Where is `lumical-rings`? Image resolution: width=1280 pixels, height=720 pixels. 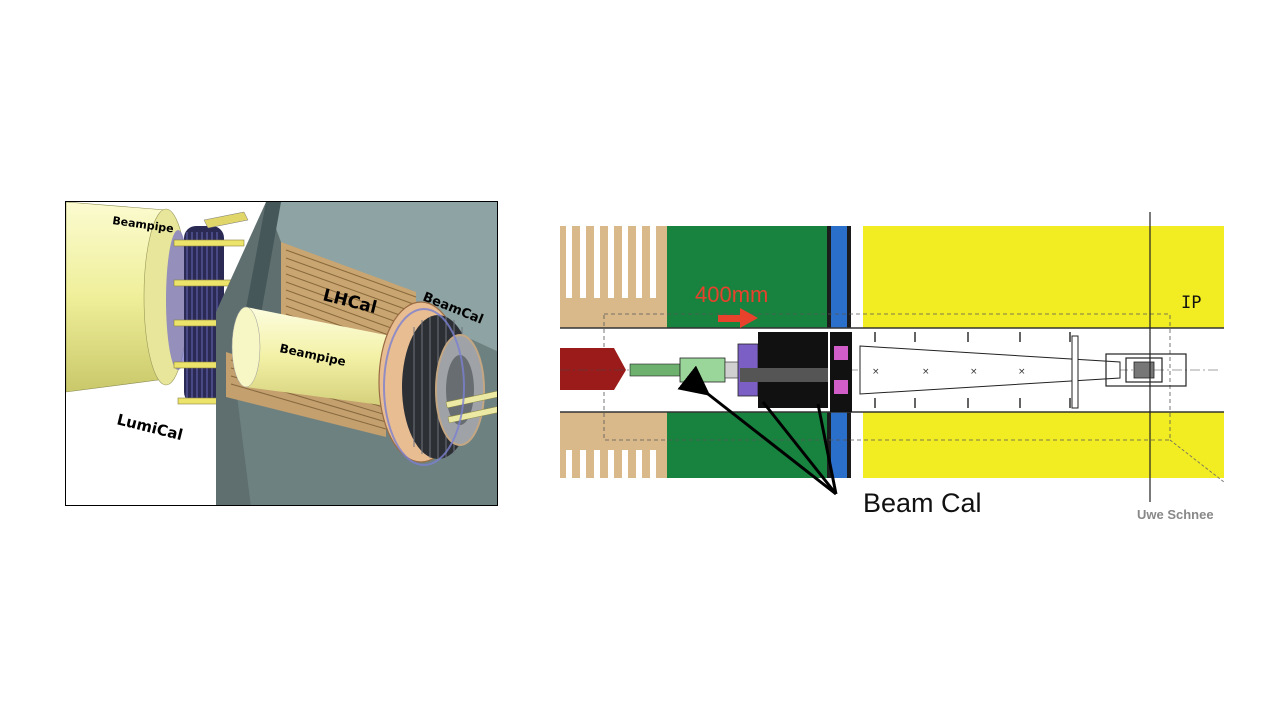 lumical-rings is located at coordinates (211, 308).